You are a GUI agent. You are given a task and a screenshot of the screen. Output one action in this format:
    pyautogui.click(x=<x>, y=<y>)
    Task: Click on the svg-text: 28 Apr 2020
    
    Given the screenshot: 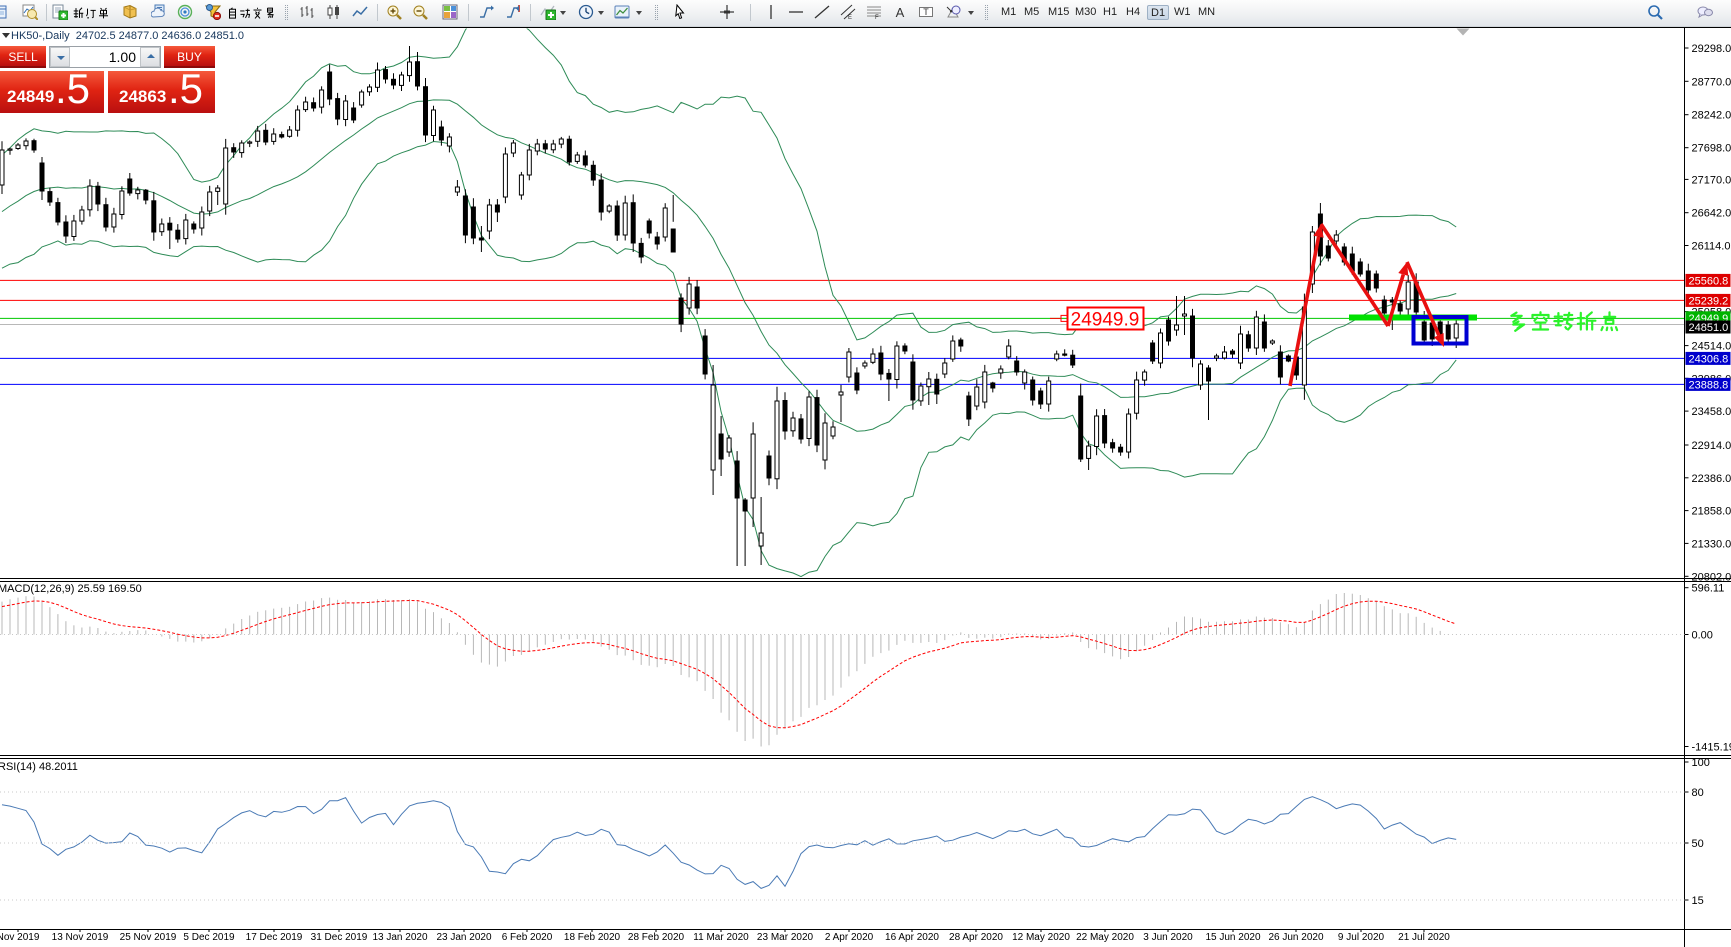 What is the action you would take?
    pyautogui.click(x=976, y=937)
    